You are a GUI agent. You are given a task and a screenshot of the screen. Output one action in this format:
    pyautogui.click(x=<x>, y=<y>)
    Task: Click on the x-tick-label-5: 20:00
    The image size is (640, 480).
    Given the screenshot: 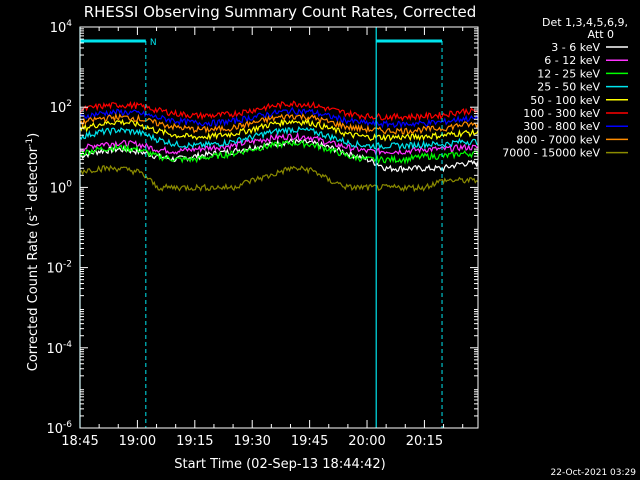 What is the action you would take?
    pyautogui.click(x=366, y=441)
    